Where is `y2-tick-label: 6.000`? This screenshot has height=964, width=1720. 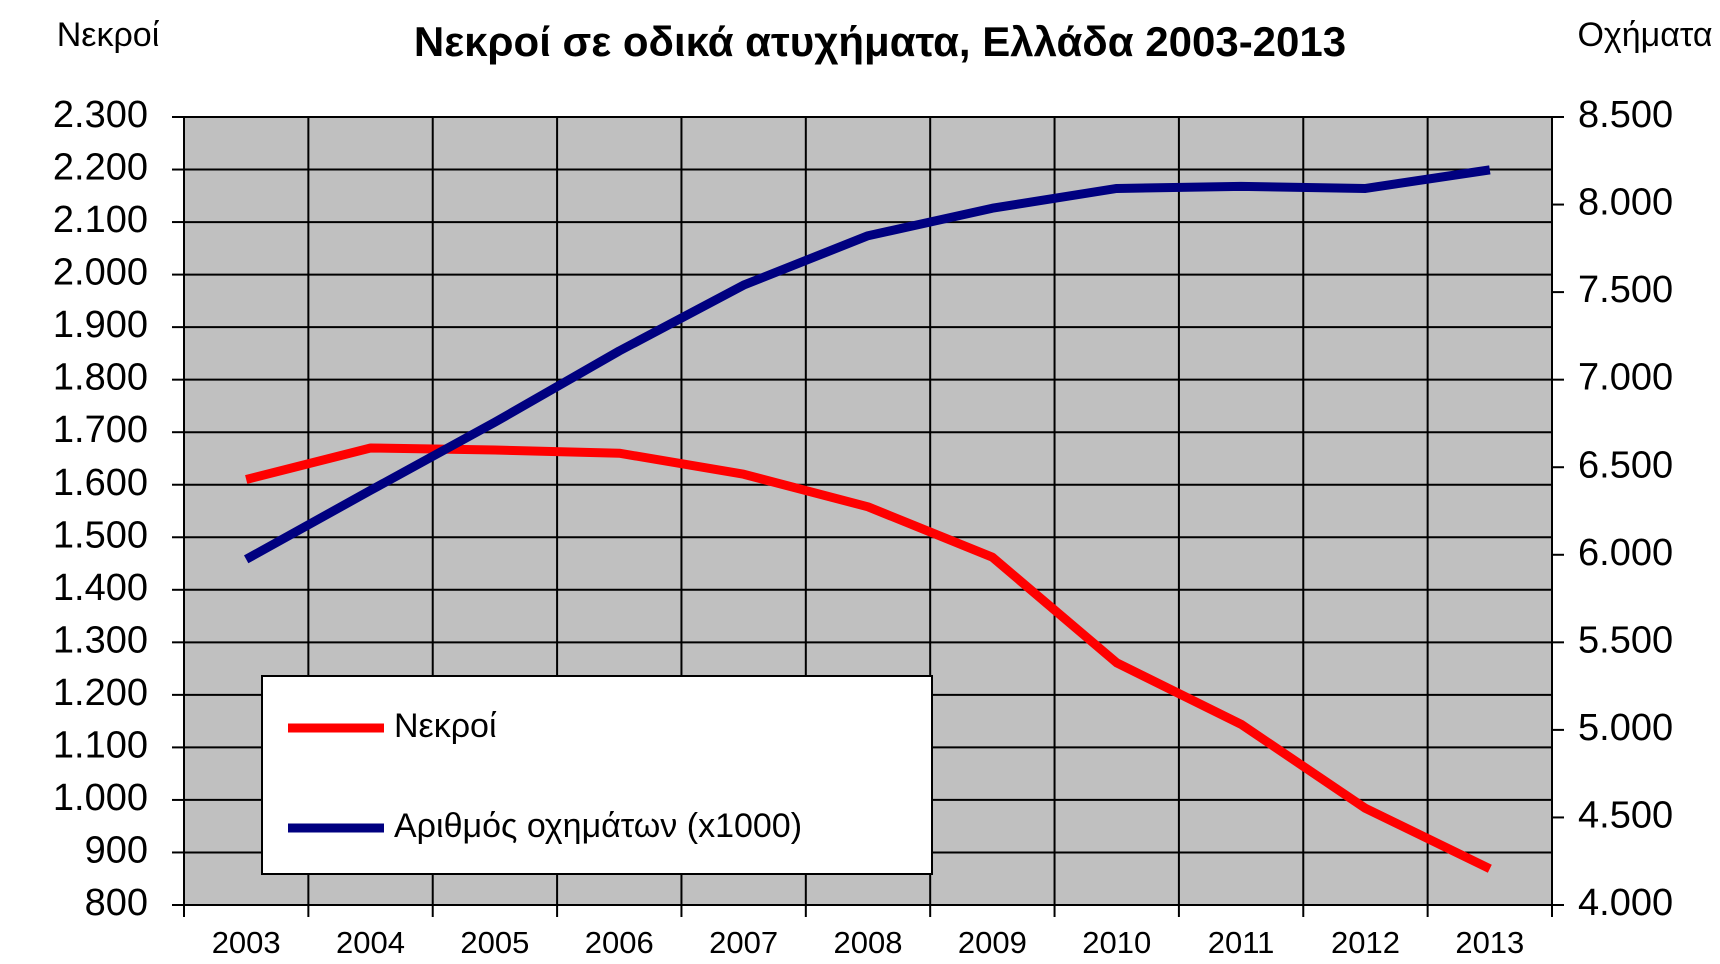 y2-tick-label: 6.000 is located at coordinates (1625, 553).